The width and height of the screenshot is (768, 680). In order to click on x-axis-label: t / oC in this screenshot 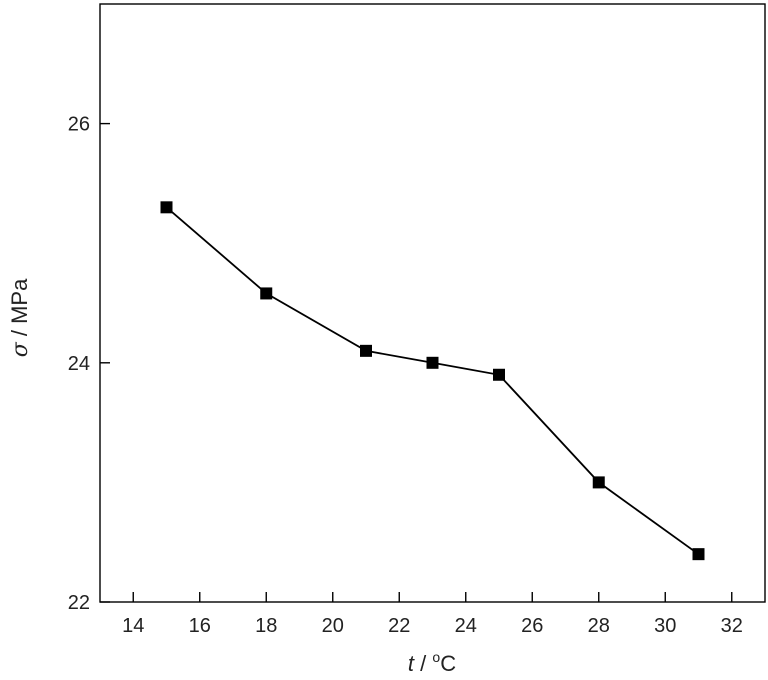, I will do `click(432, 662)`.